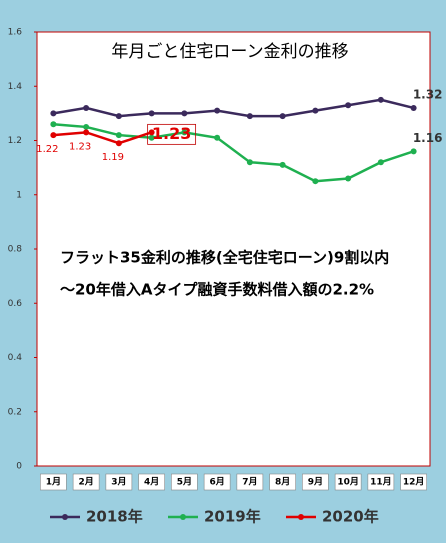 Image resolution: width=446 pixels, height=543 pixels. What do you see at coordinates (15, 141) in the screenshot?
I see `y-tick-label: 1.2` at bounding box center [15, 141].